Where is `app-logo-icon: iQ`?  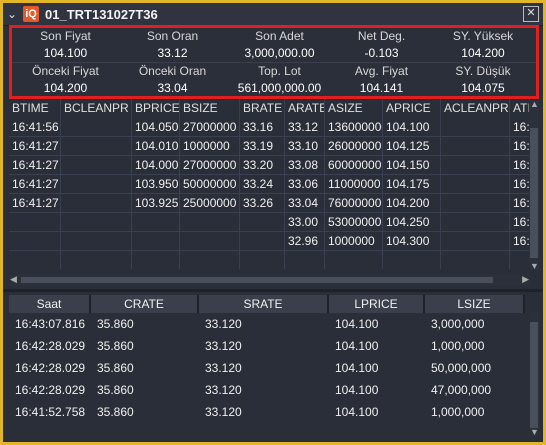 app-logo-icon: iQ is located at coordinates (31, 14).